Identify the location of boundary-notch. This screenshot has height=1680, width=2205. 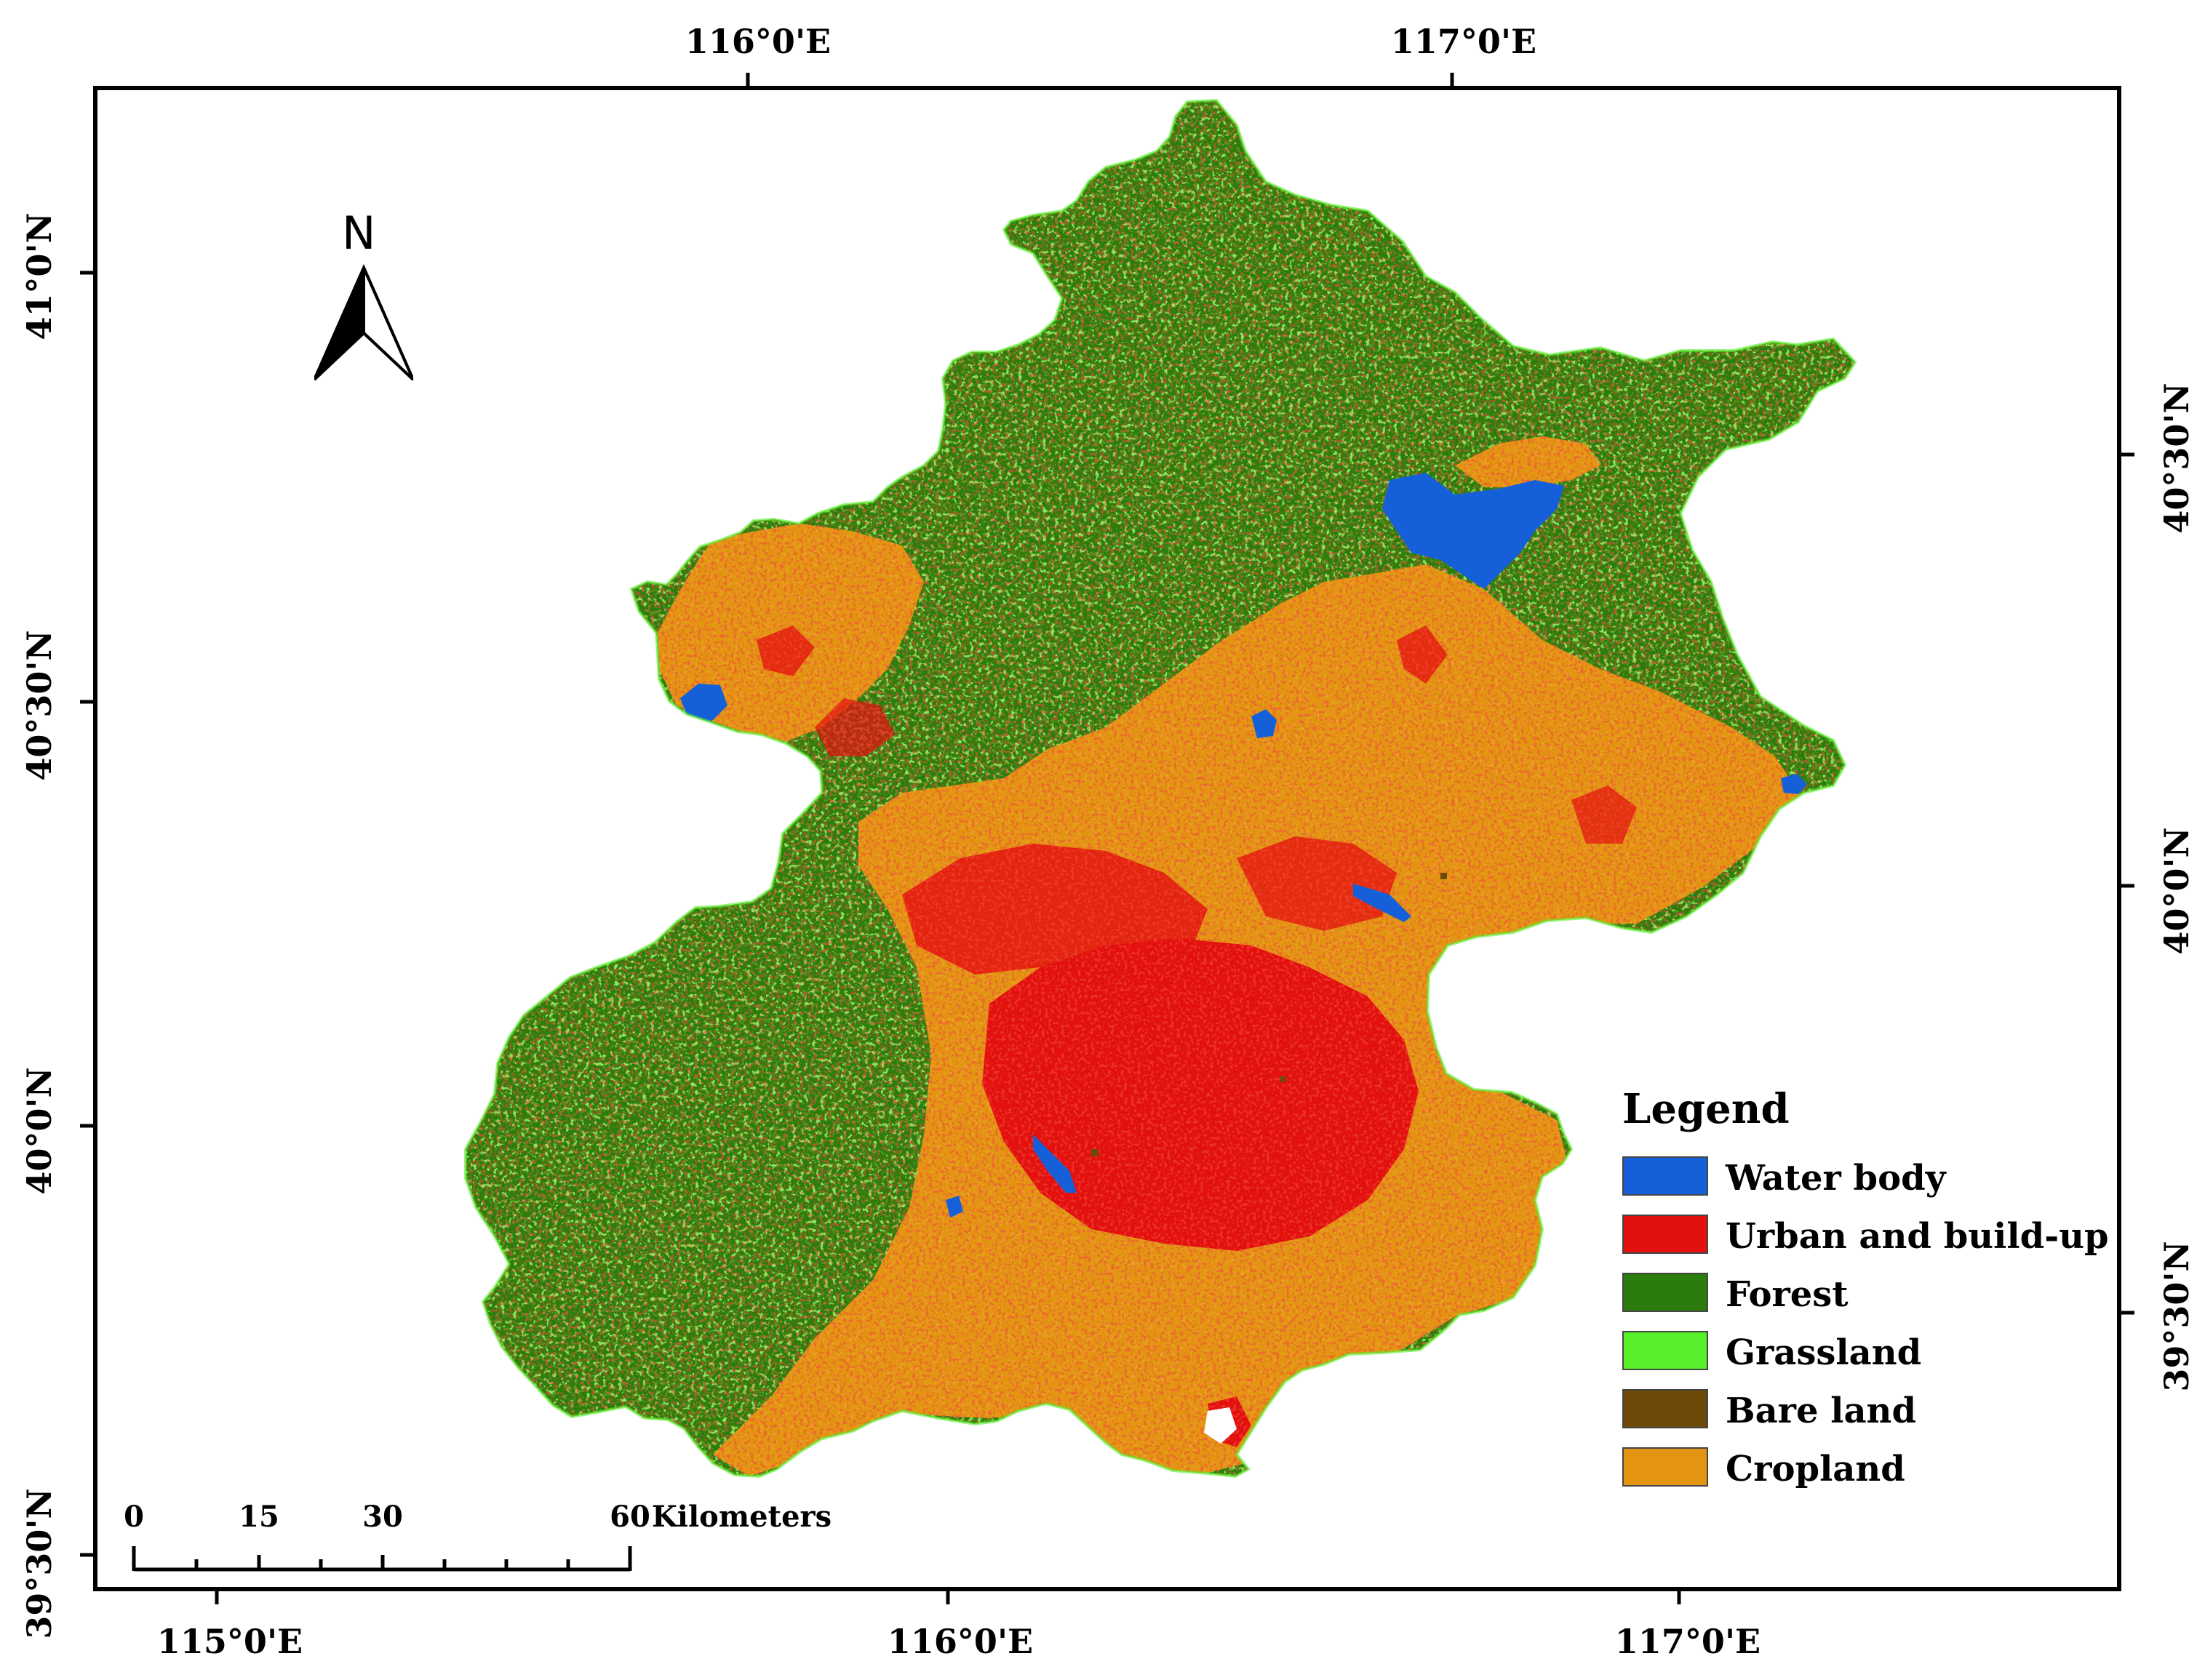
(1220, 1425).